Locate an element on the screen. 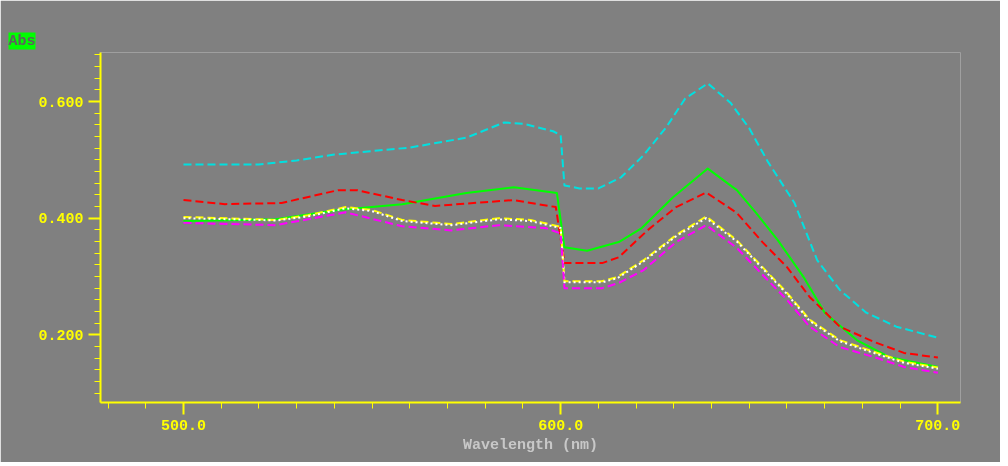 The image size is (1008, 466). x-tick-label: 600.0 is located at coordinates (561, 426).